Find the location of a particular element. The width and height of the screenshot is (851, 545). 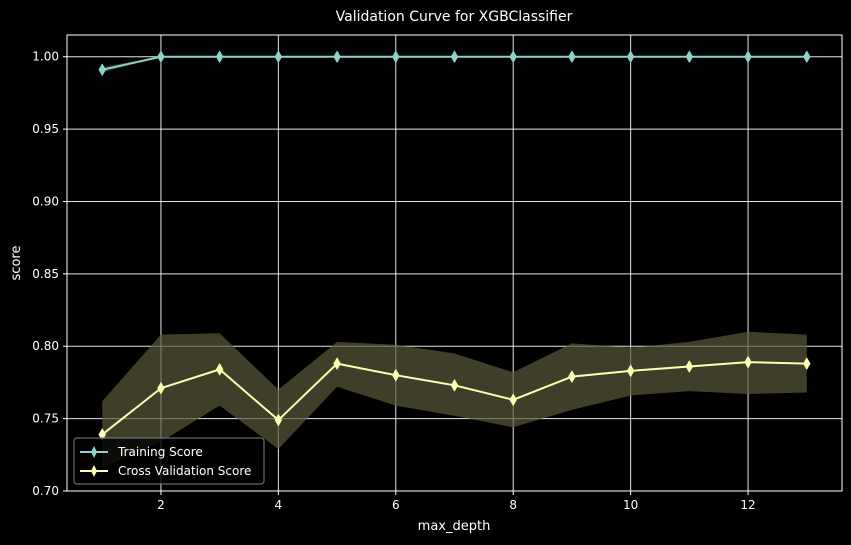

y-tick-label: 0.85 is located at coordinates (45, 274).